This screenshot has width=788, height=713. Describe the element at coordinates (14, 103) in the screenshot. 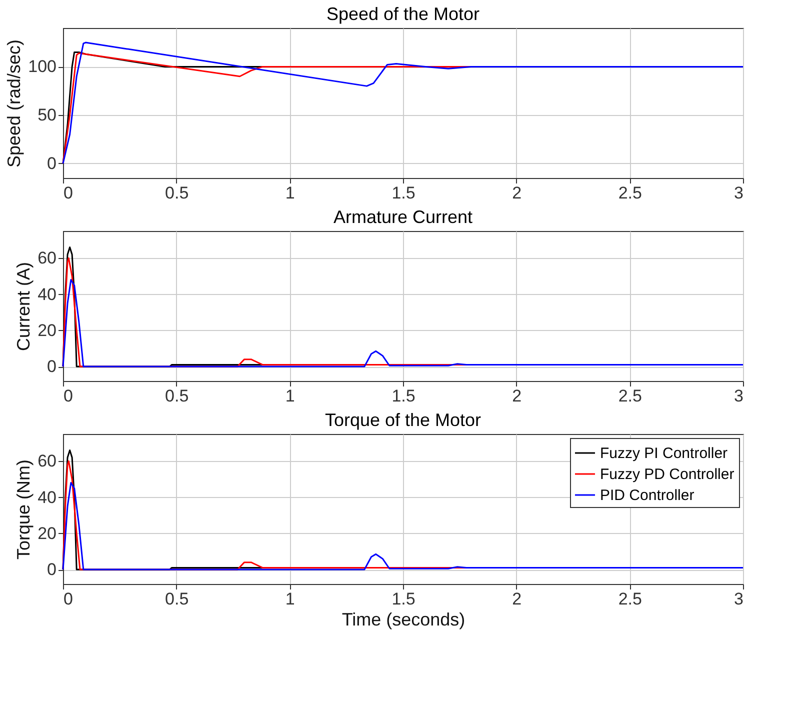

I see `y-axis-title: Speed (rad/sec)` at that location.